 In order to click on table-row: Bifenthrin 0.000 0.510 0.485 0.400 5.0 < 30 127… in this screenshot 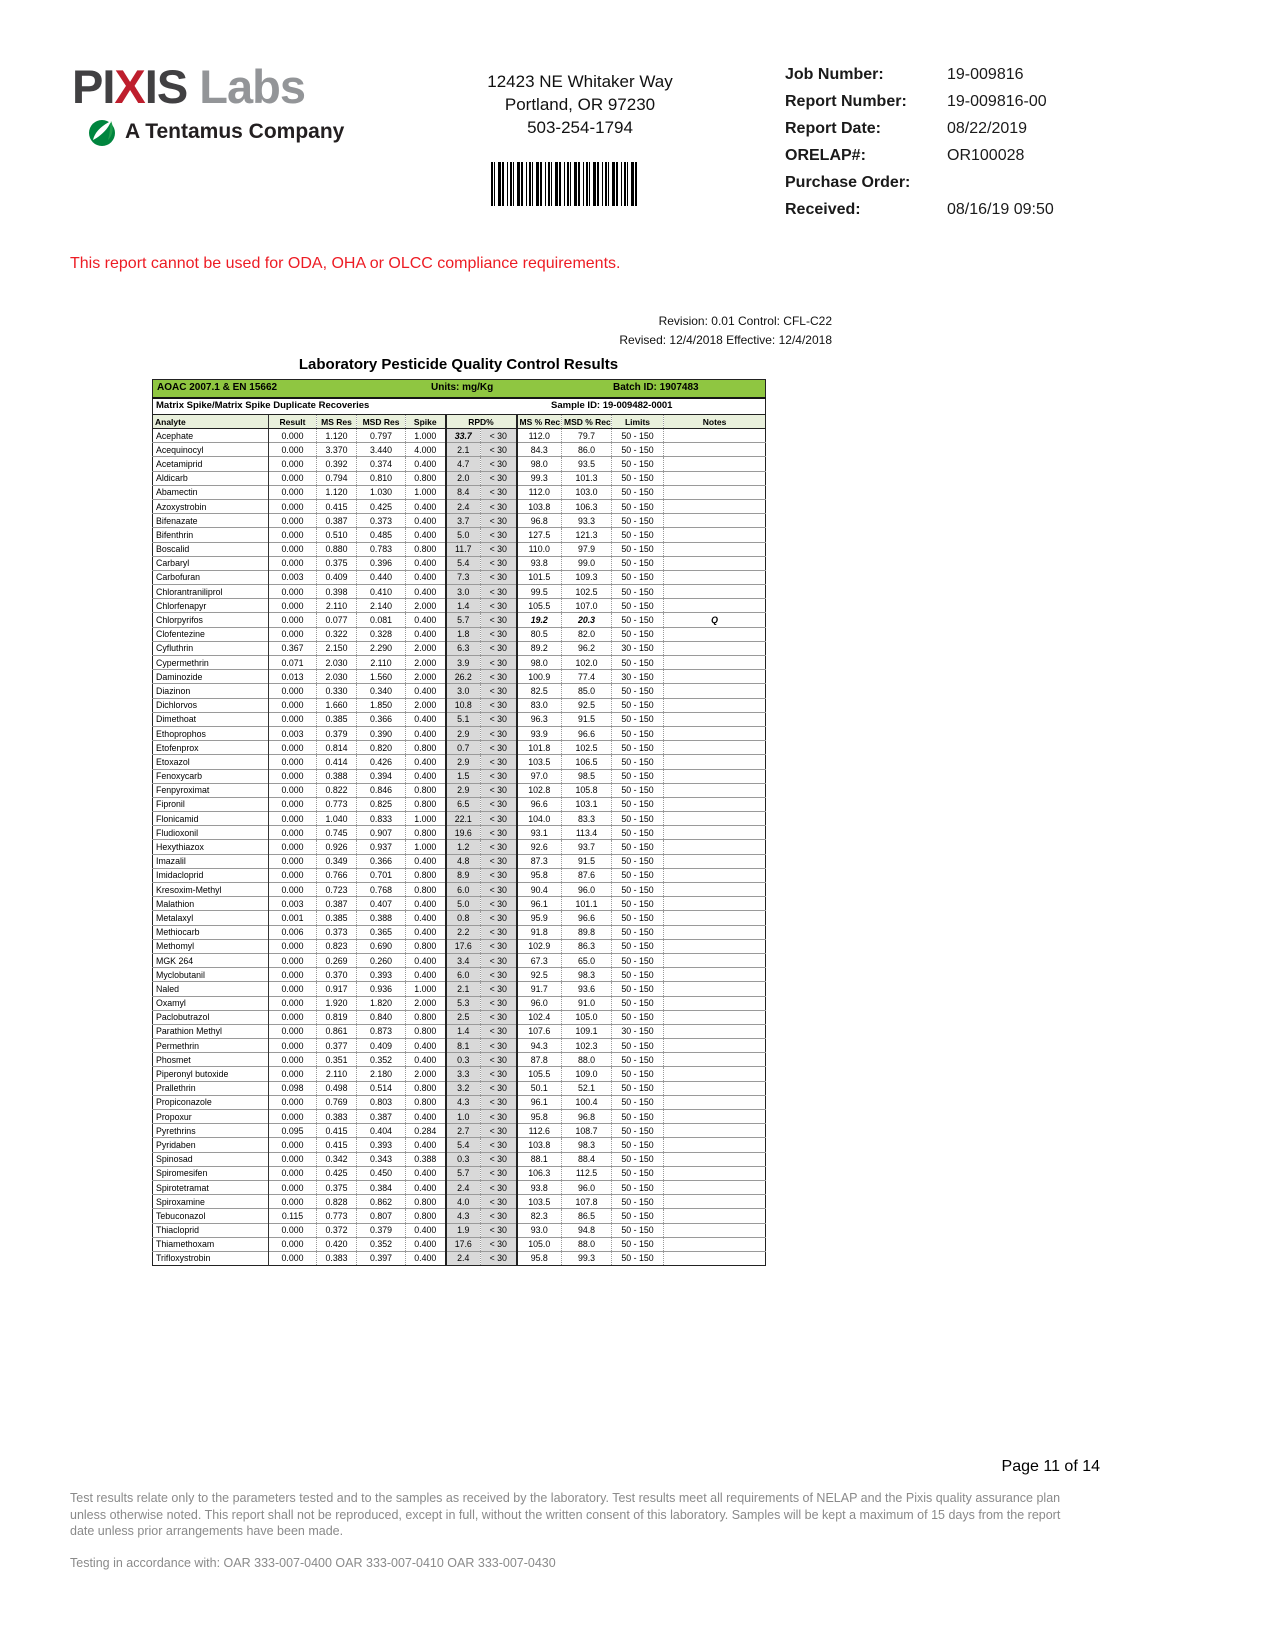, I will do `click(459, 534)`.